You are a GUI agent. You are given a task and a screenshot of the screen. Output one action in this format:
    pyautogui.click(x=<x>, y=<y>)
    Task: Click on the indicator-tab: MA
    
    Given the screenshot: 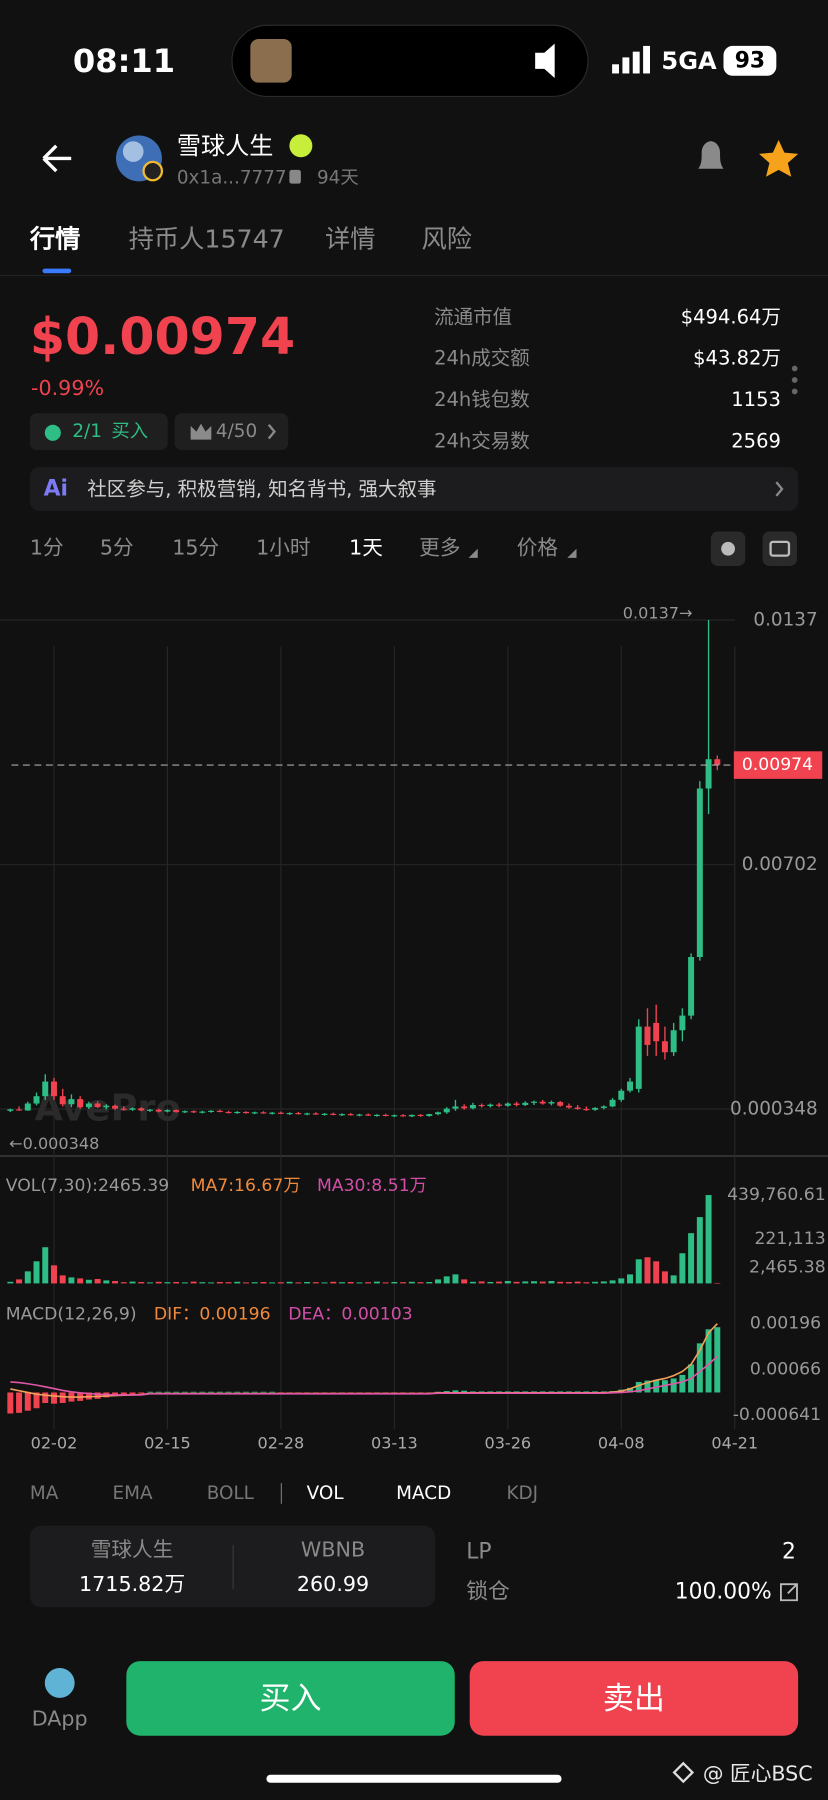 What is the action you would take?
    pyautogui.click(x=44, y=1493)
    